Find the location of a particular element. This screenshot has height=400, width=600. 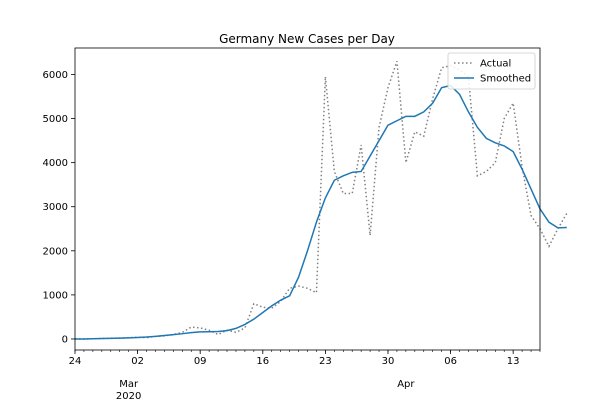

y-tick-label: 2000 is located at coordinates (55, 251).